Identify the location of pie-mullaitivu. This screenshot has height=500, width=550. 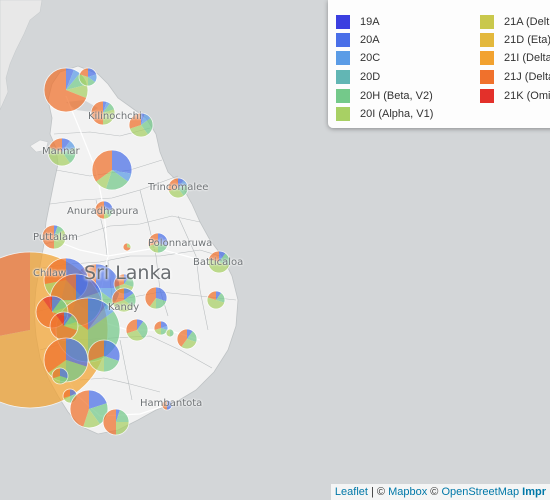
(141, 125).